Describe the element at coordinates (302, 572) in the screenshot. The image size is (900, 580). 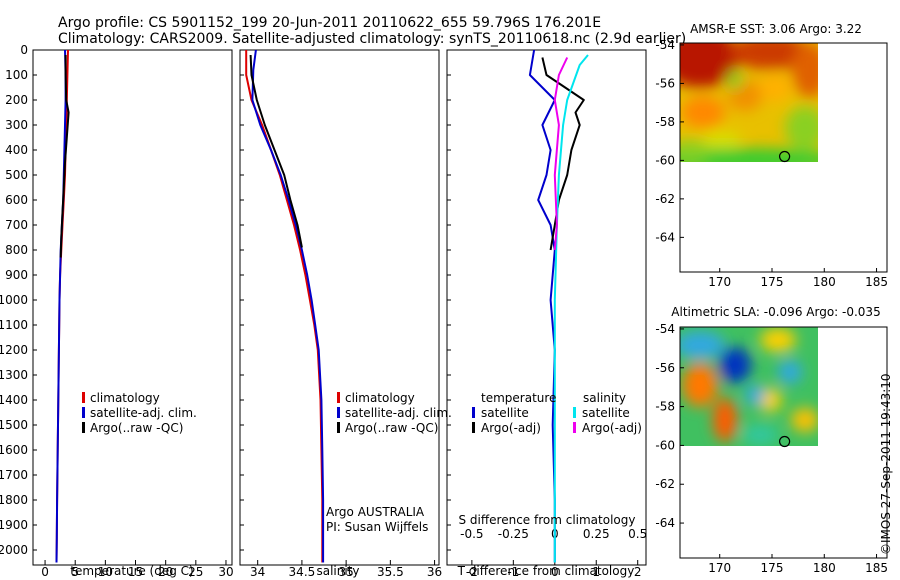
I see `x-tick-label: 34.5` at that location.